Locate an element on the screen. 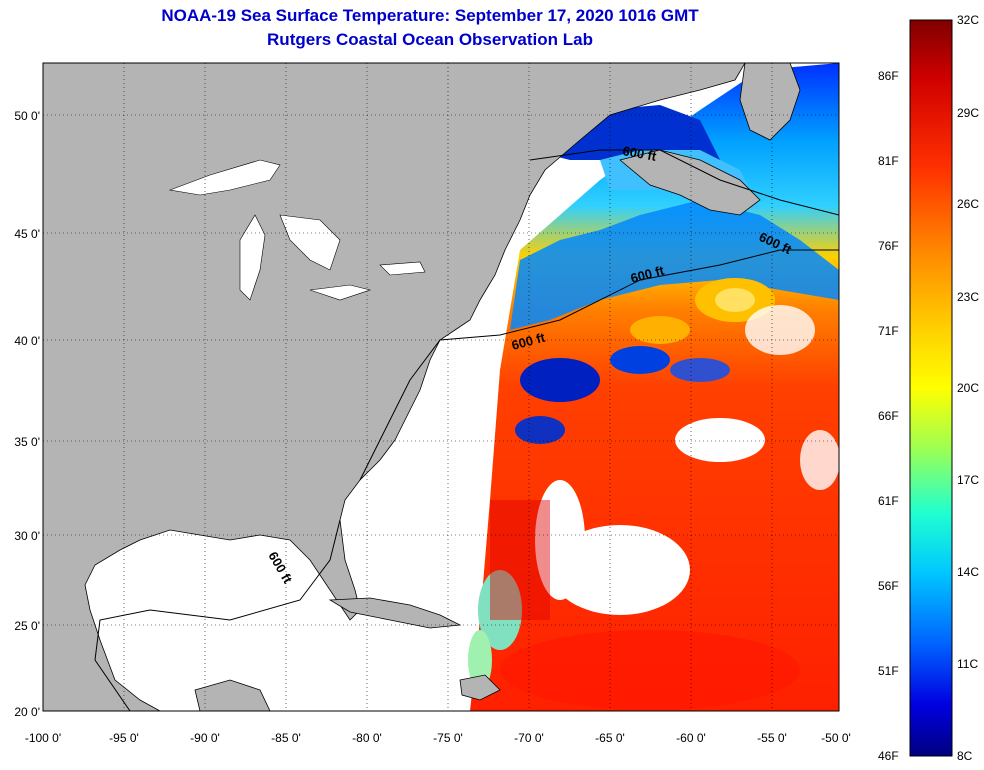  color-scale-bar is located at coordinates (931, 388).